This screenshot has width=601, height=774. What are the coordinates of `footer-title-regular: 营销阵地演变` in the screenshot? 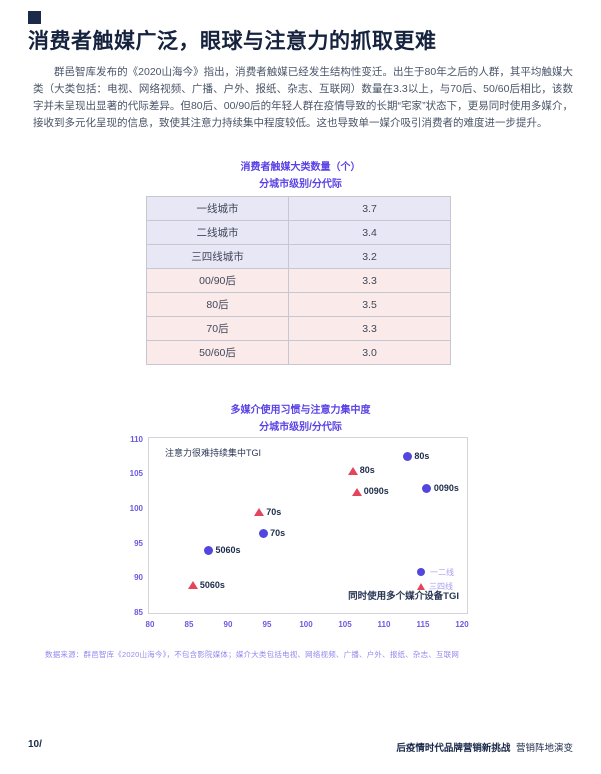 It's located at (544, 748).